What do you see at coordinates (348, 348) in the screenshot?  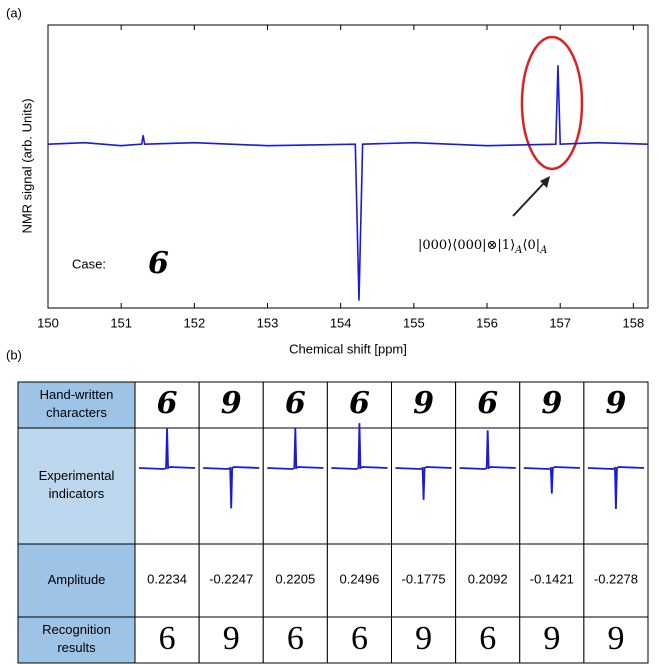 I see `x-axis-label: Chemical shift [ppm]` at bounding box center [348, 348].